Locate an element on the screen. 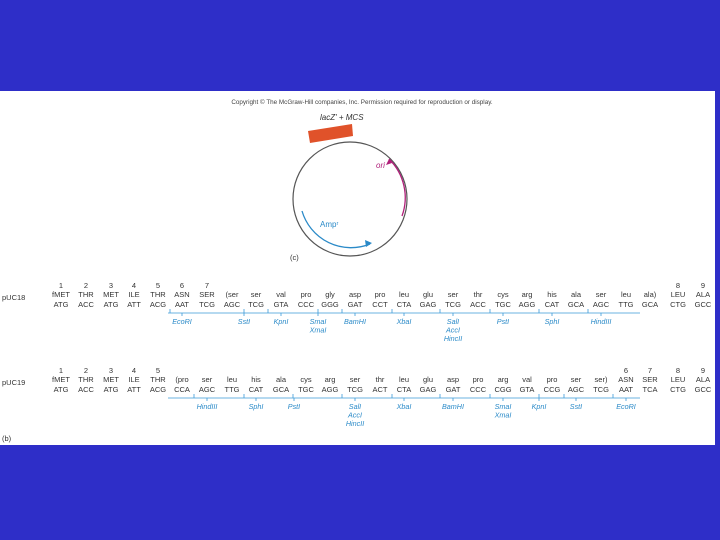  puc19-restriction-site: XbaI is located at coordinates (404, 406).